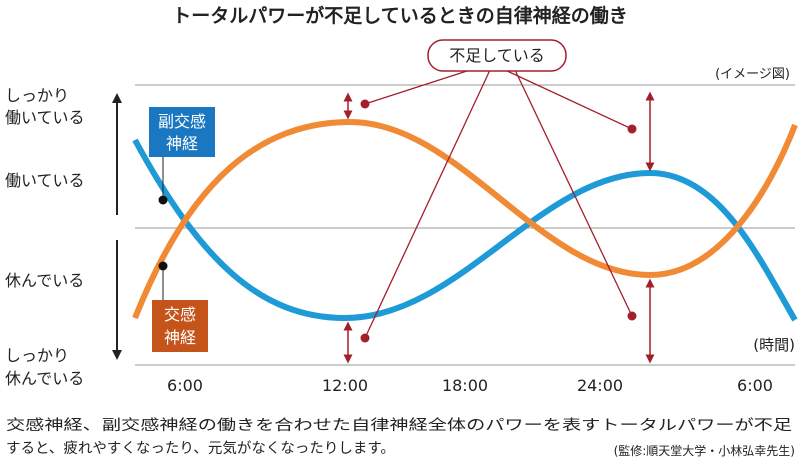 Image resolution: width=800 pixels, height=468 pixels. Describe the element at coordinates (200, 448) in the screenshot. I see `caption: すると、疲れやすくなったり、元気がなくなったりします。` at that location.